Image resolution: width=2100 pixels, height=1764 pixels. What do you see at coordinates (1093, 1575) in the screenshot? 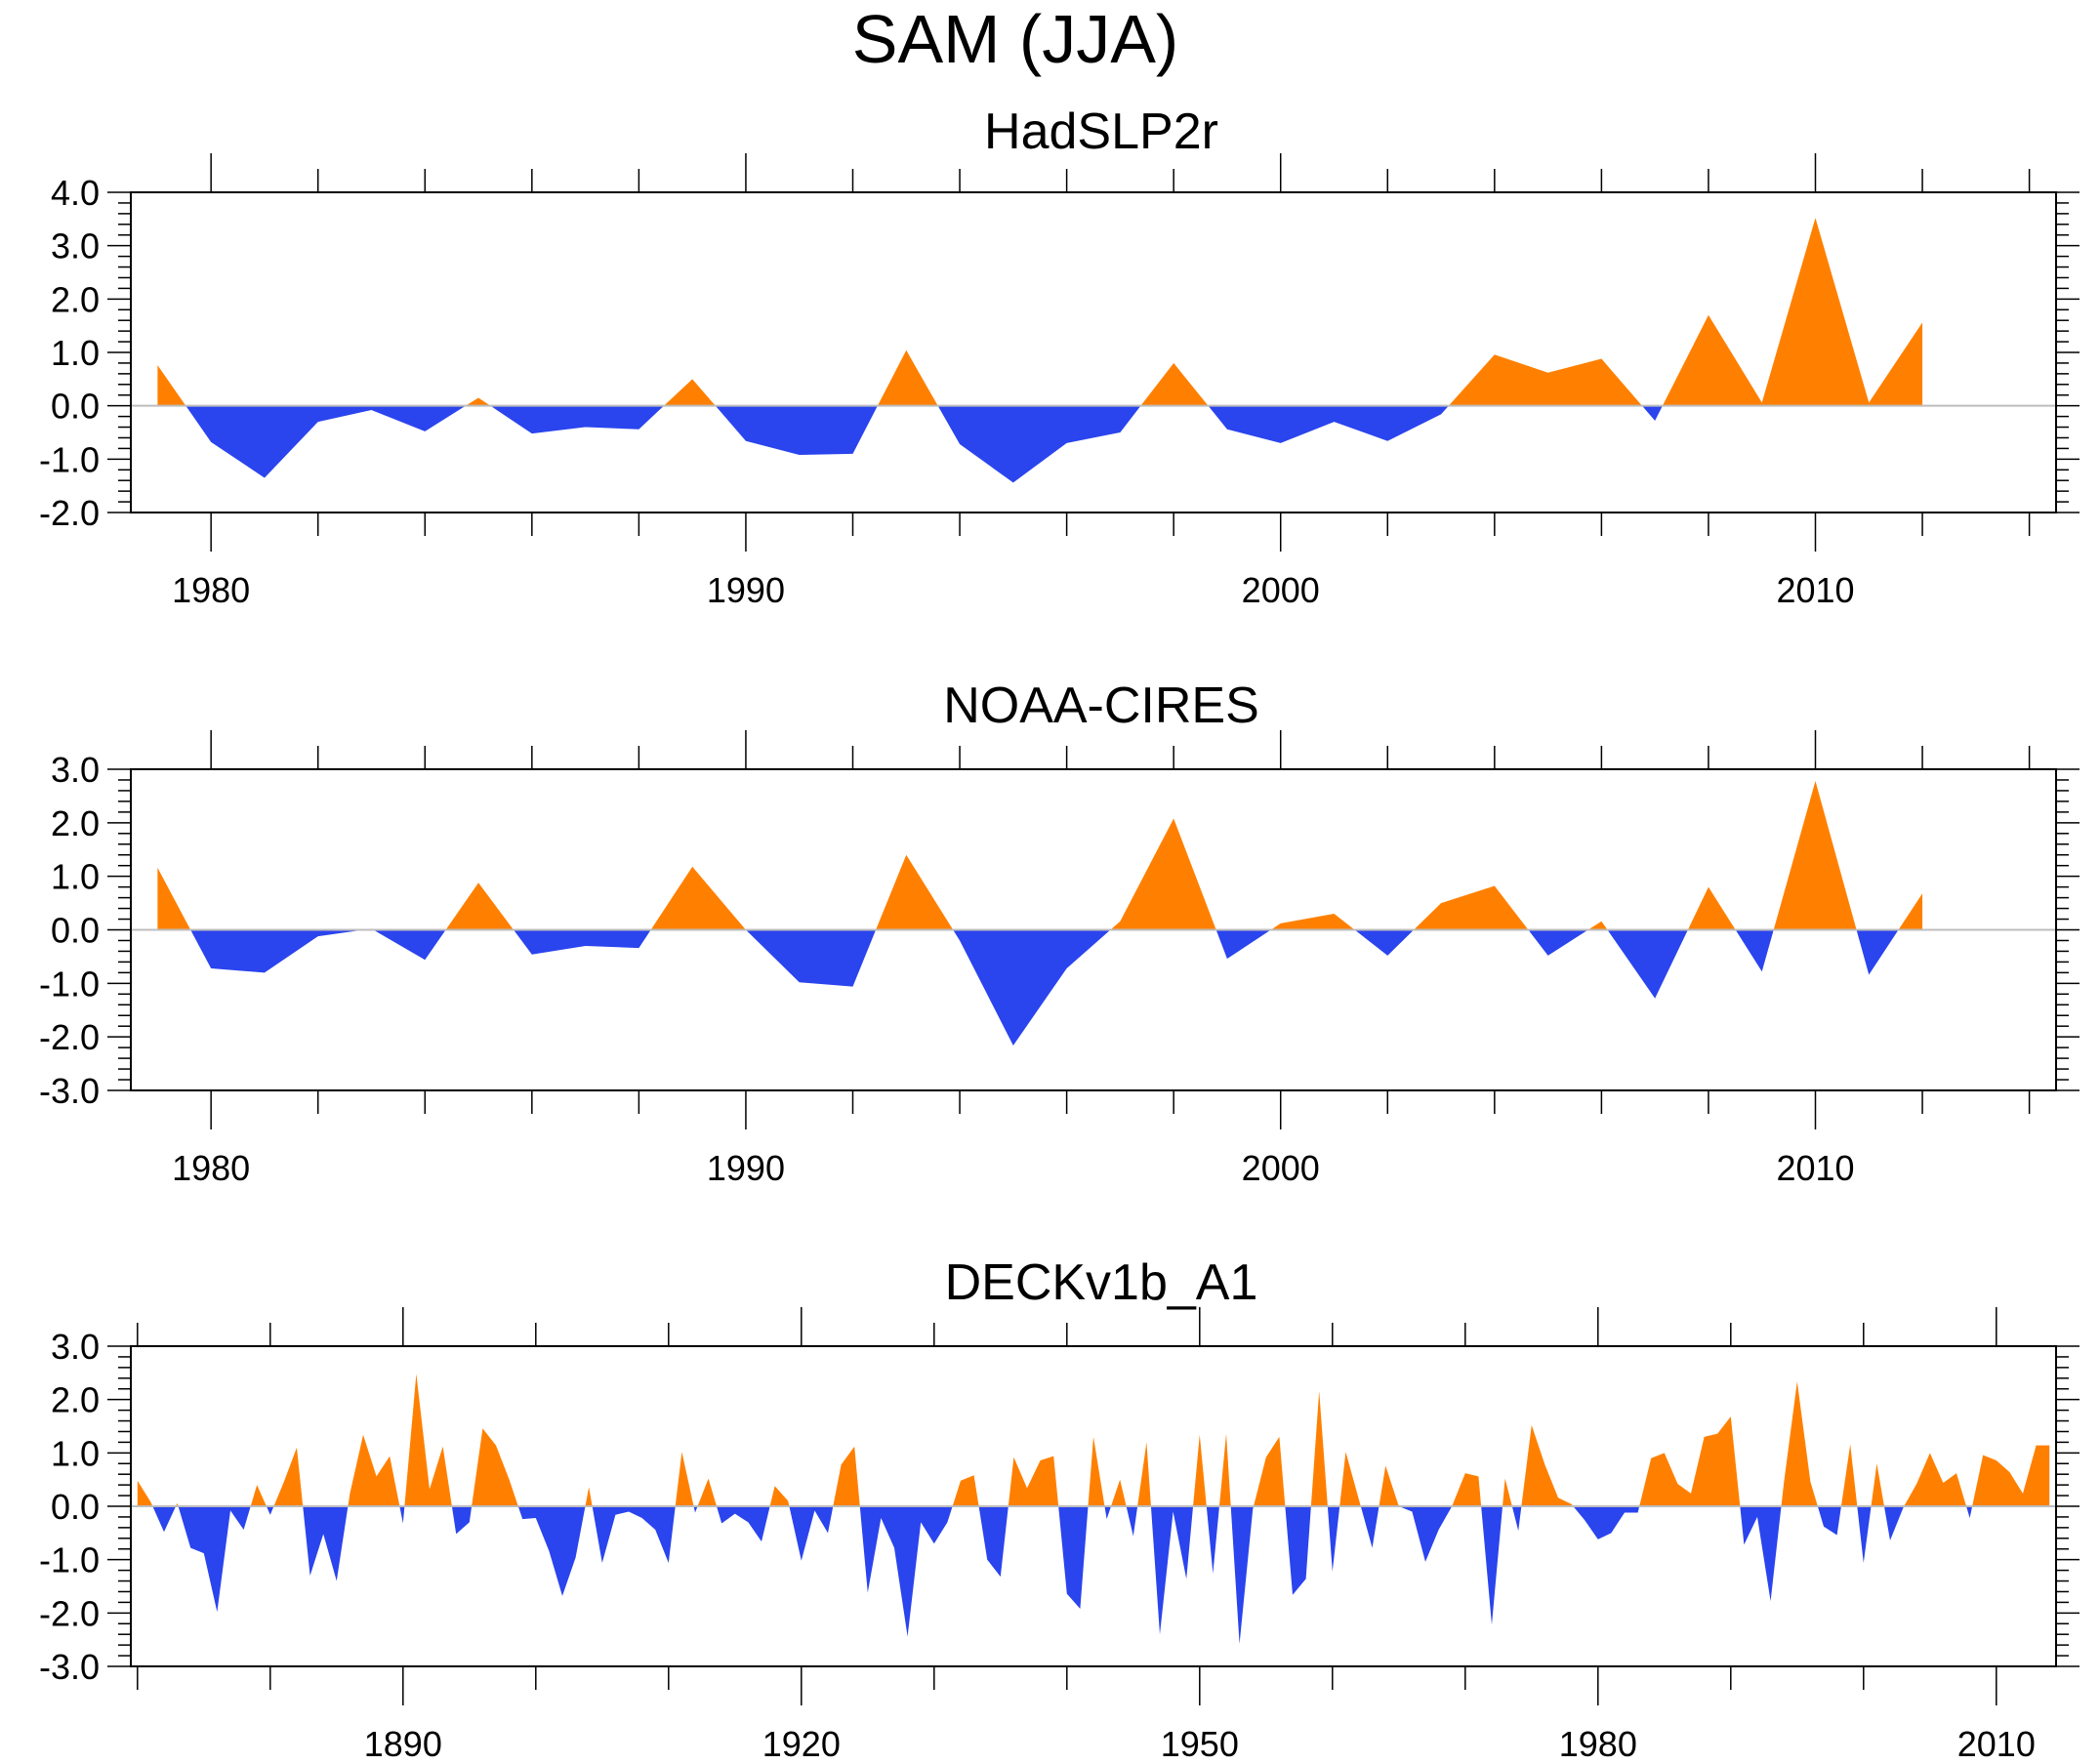
I see `negative-area-deckv1b-a1` at bounding box center [1093, 1575].